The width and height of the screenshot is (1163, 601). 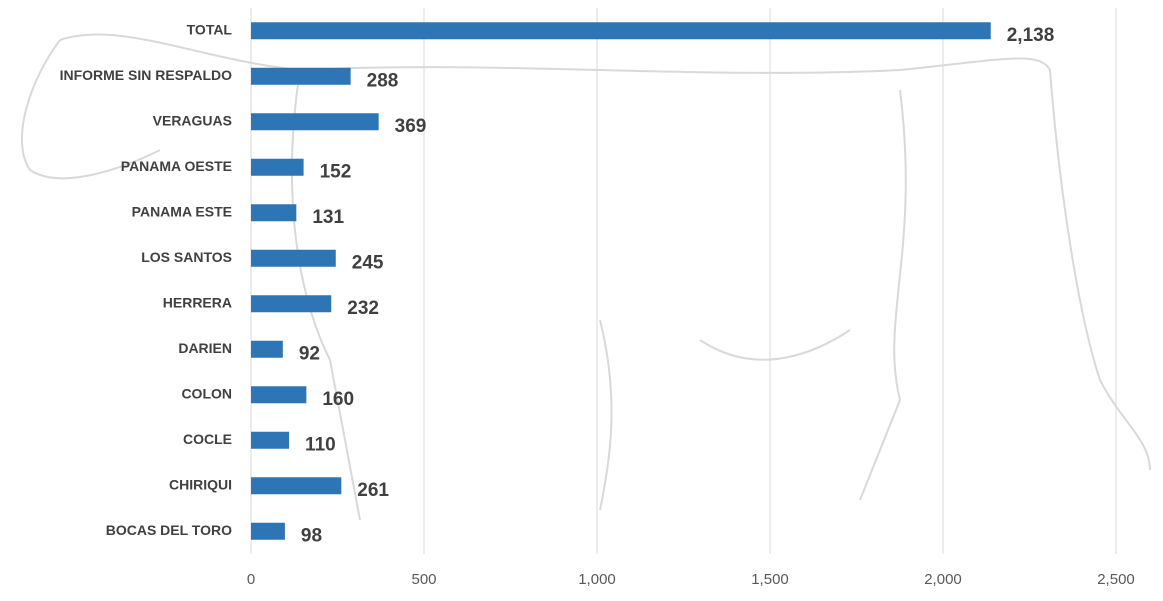 I want to click on value-label: 288, so click(x=383, y=80).